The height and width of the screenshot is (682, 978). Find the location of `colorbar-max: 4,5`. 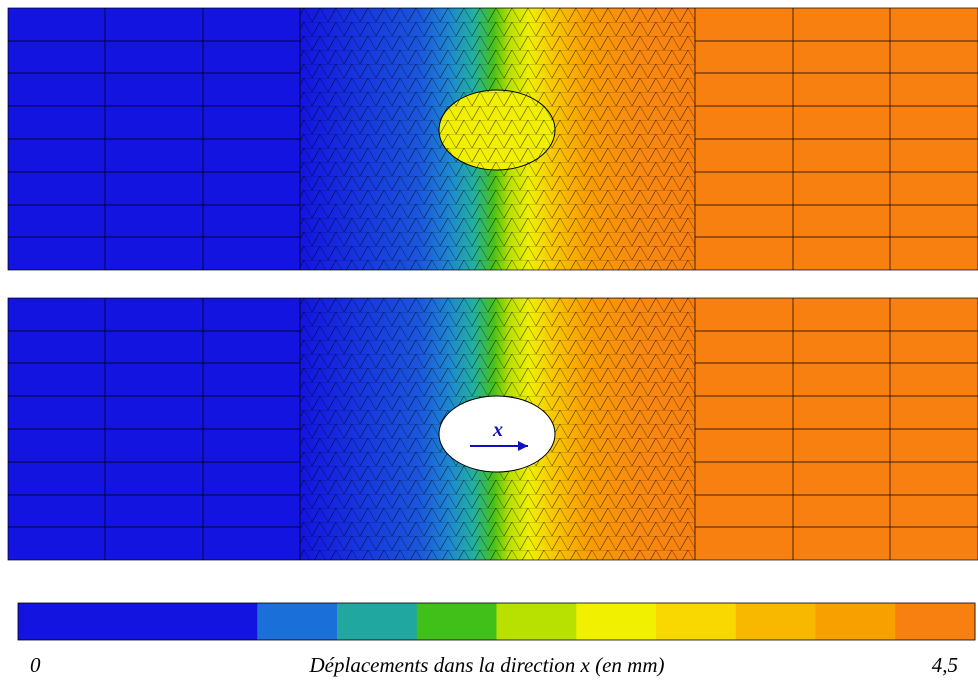

colorbar-max: 4,5 is located at coordinates (945, 665).